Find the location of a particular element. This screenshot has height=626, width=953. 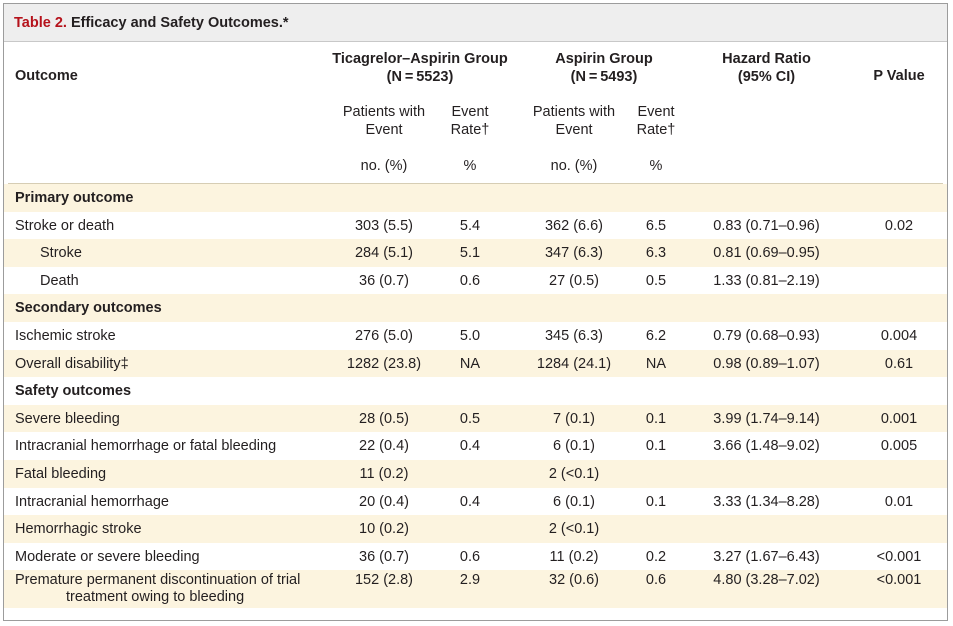

cell-aspirin-rate: 6.2 is located at coordinates (656, 336).